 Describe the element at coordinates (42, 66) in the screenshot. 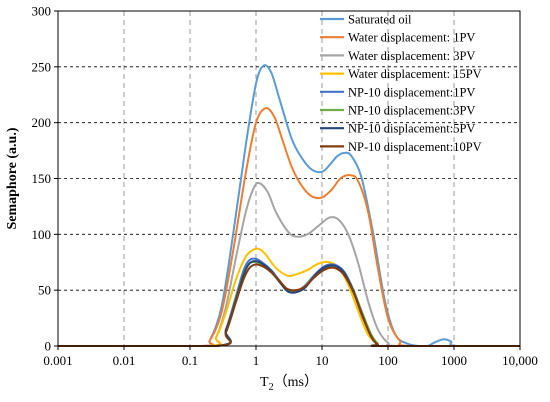

I see `y-tick-label: 250` at that location.